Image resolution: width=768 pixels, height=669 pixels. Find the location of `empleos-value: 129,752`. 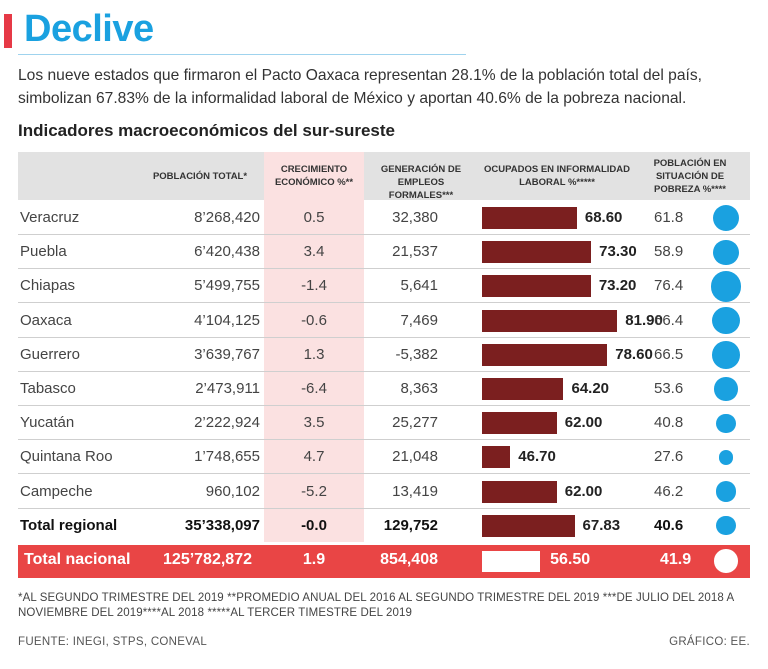

empleos-value: 129,752 is located at coordinates (410, 525).